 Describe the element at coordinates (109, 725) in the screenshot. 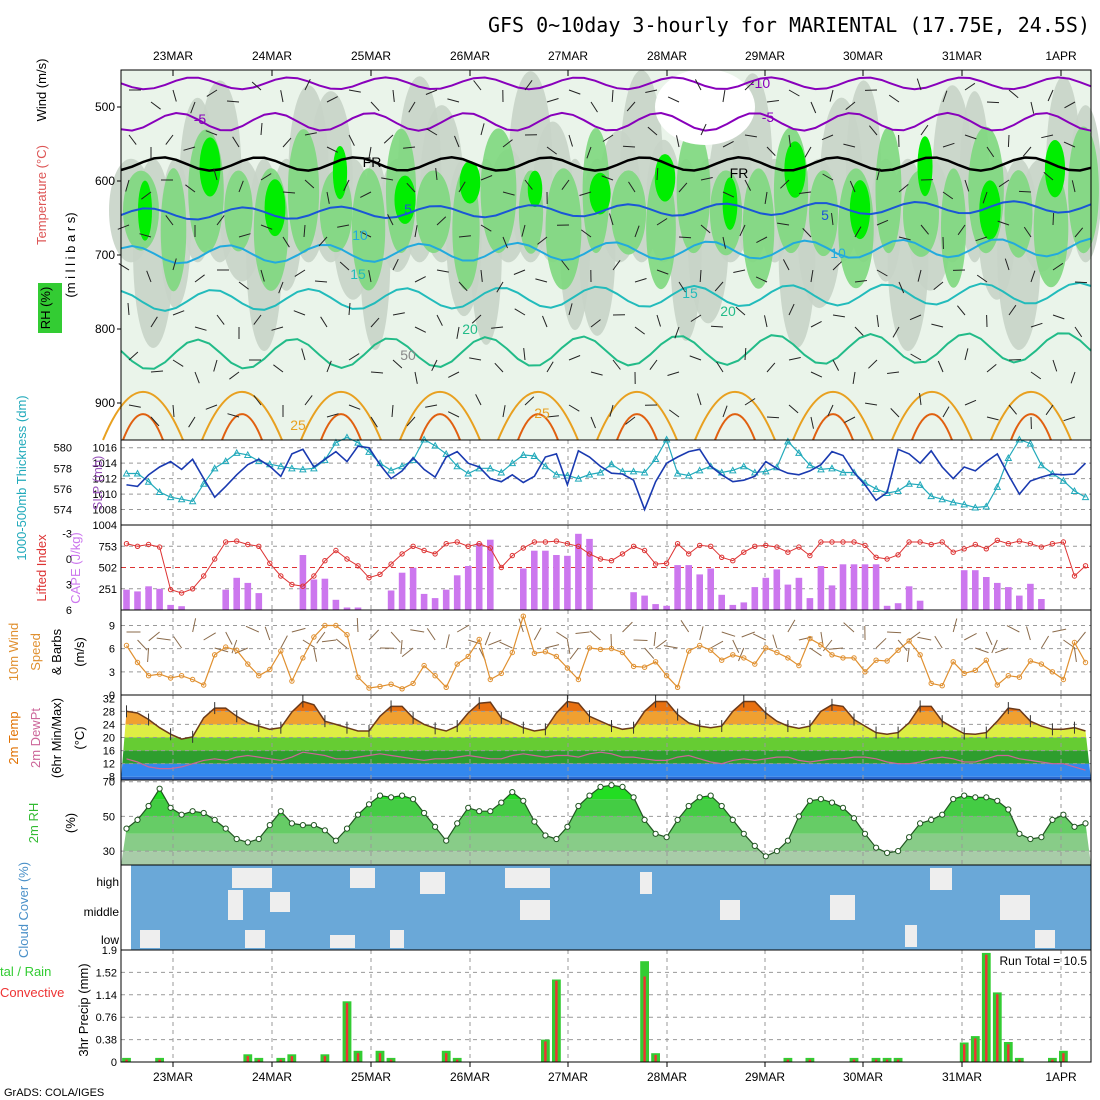

I see `temp-tick-label-4: 24` at that location.